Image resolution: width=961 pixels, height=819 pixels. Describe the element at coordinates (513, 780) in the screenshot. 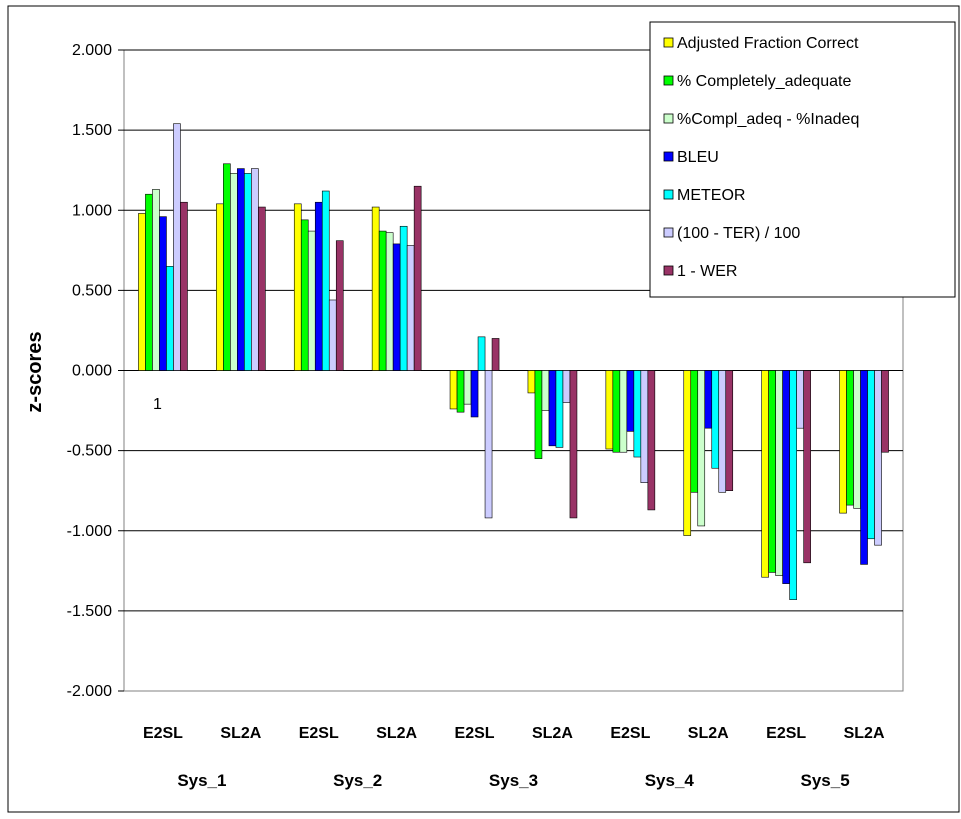

I see `x-group-label: Sys_3` at that location.